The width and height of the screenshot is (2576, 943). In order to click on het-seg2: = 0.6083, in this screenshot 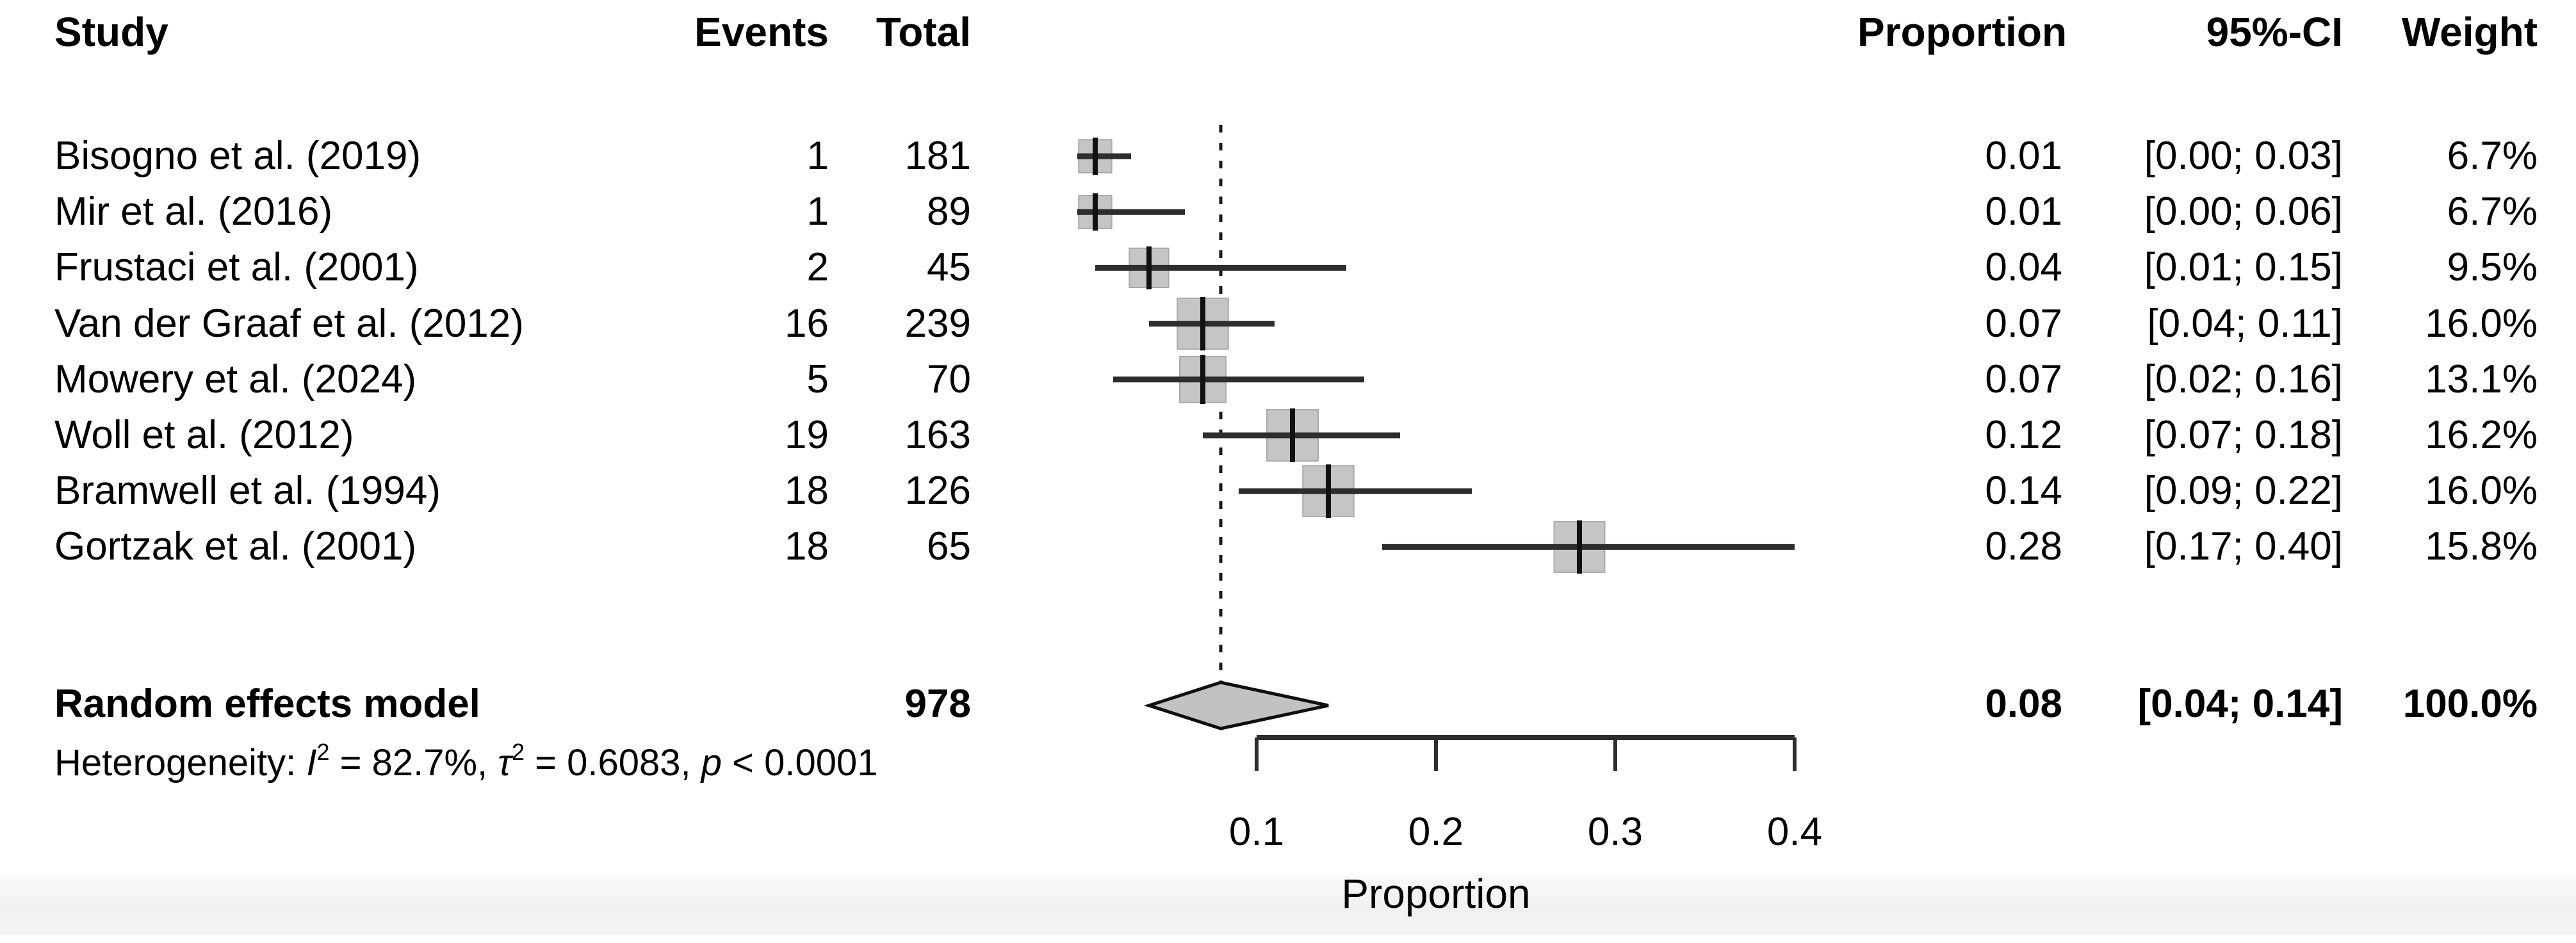, I will do `click(613, 763)`.